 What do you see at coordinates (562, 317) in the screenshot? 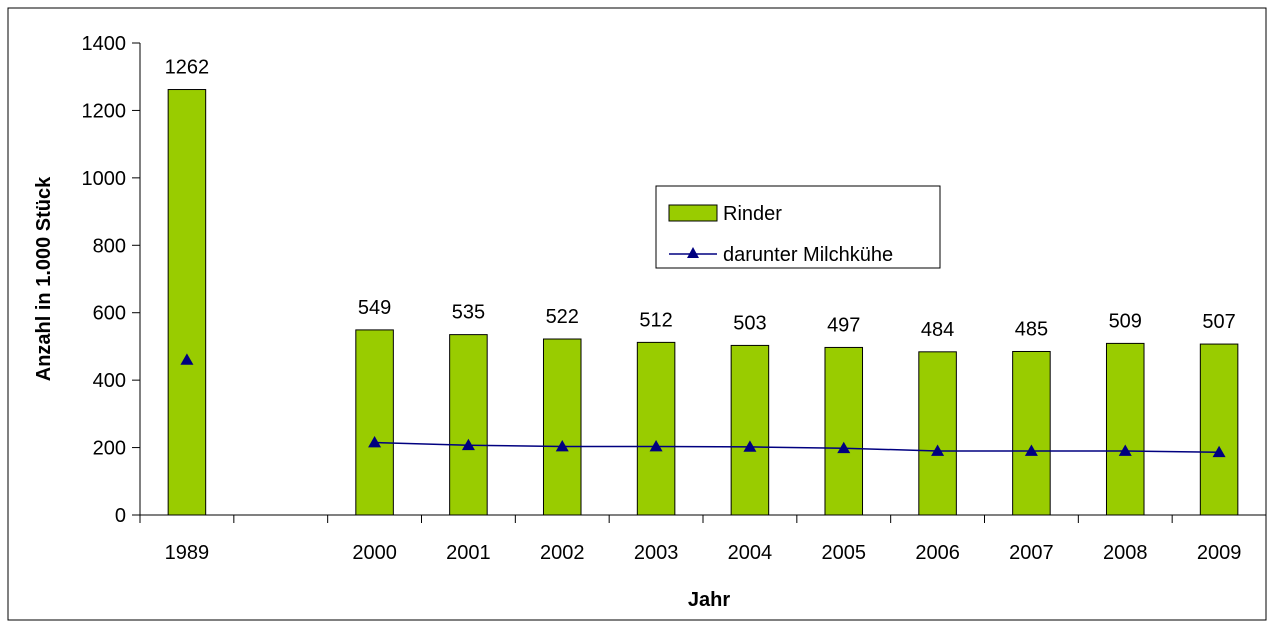
I see `bar-value-label: 522` at bounding box center [562, 317].